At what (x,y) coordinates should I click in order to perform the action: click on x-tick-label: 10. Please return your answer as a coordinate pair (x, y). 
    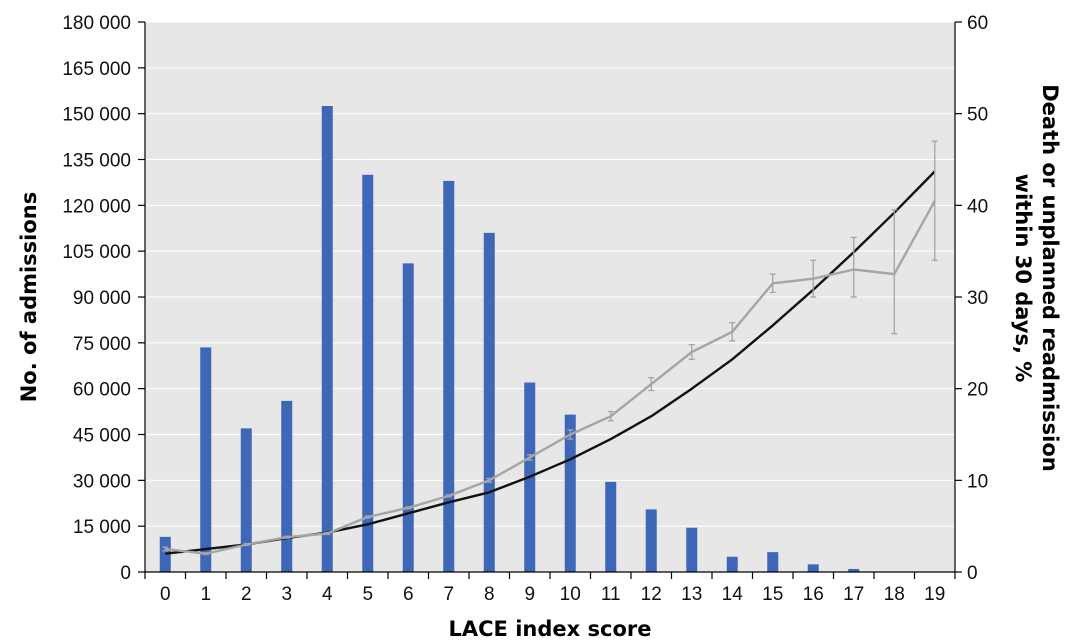
    Looking at the image, I should click on (570, 594).